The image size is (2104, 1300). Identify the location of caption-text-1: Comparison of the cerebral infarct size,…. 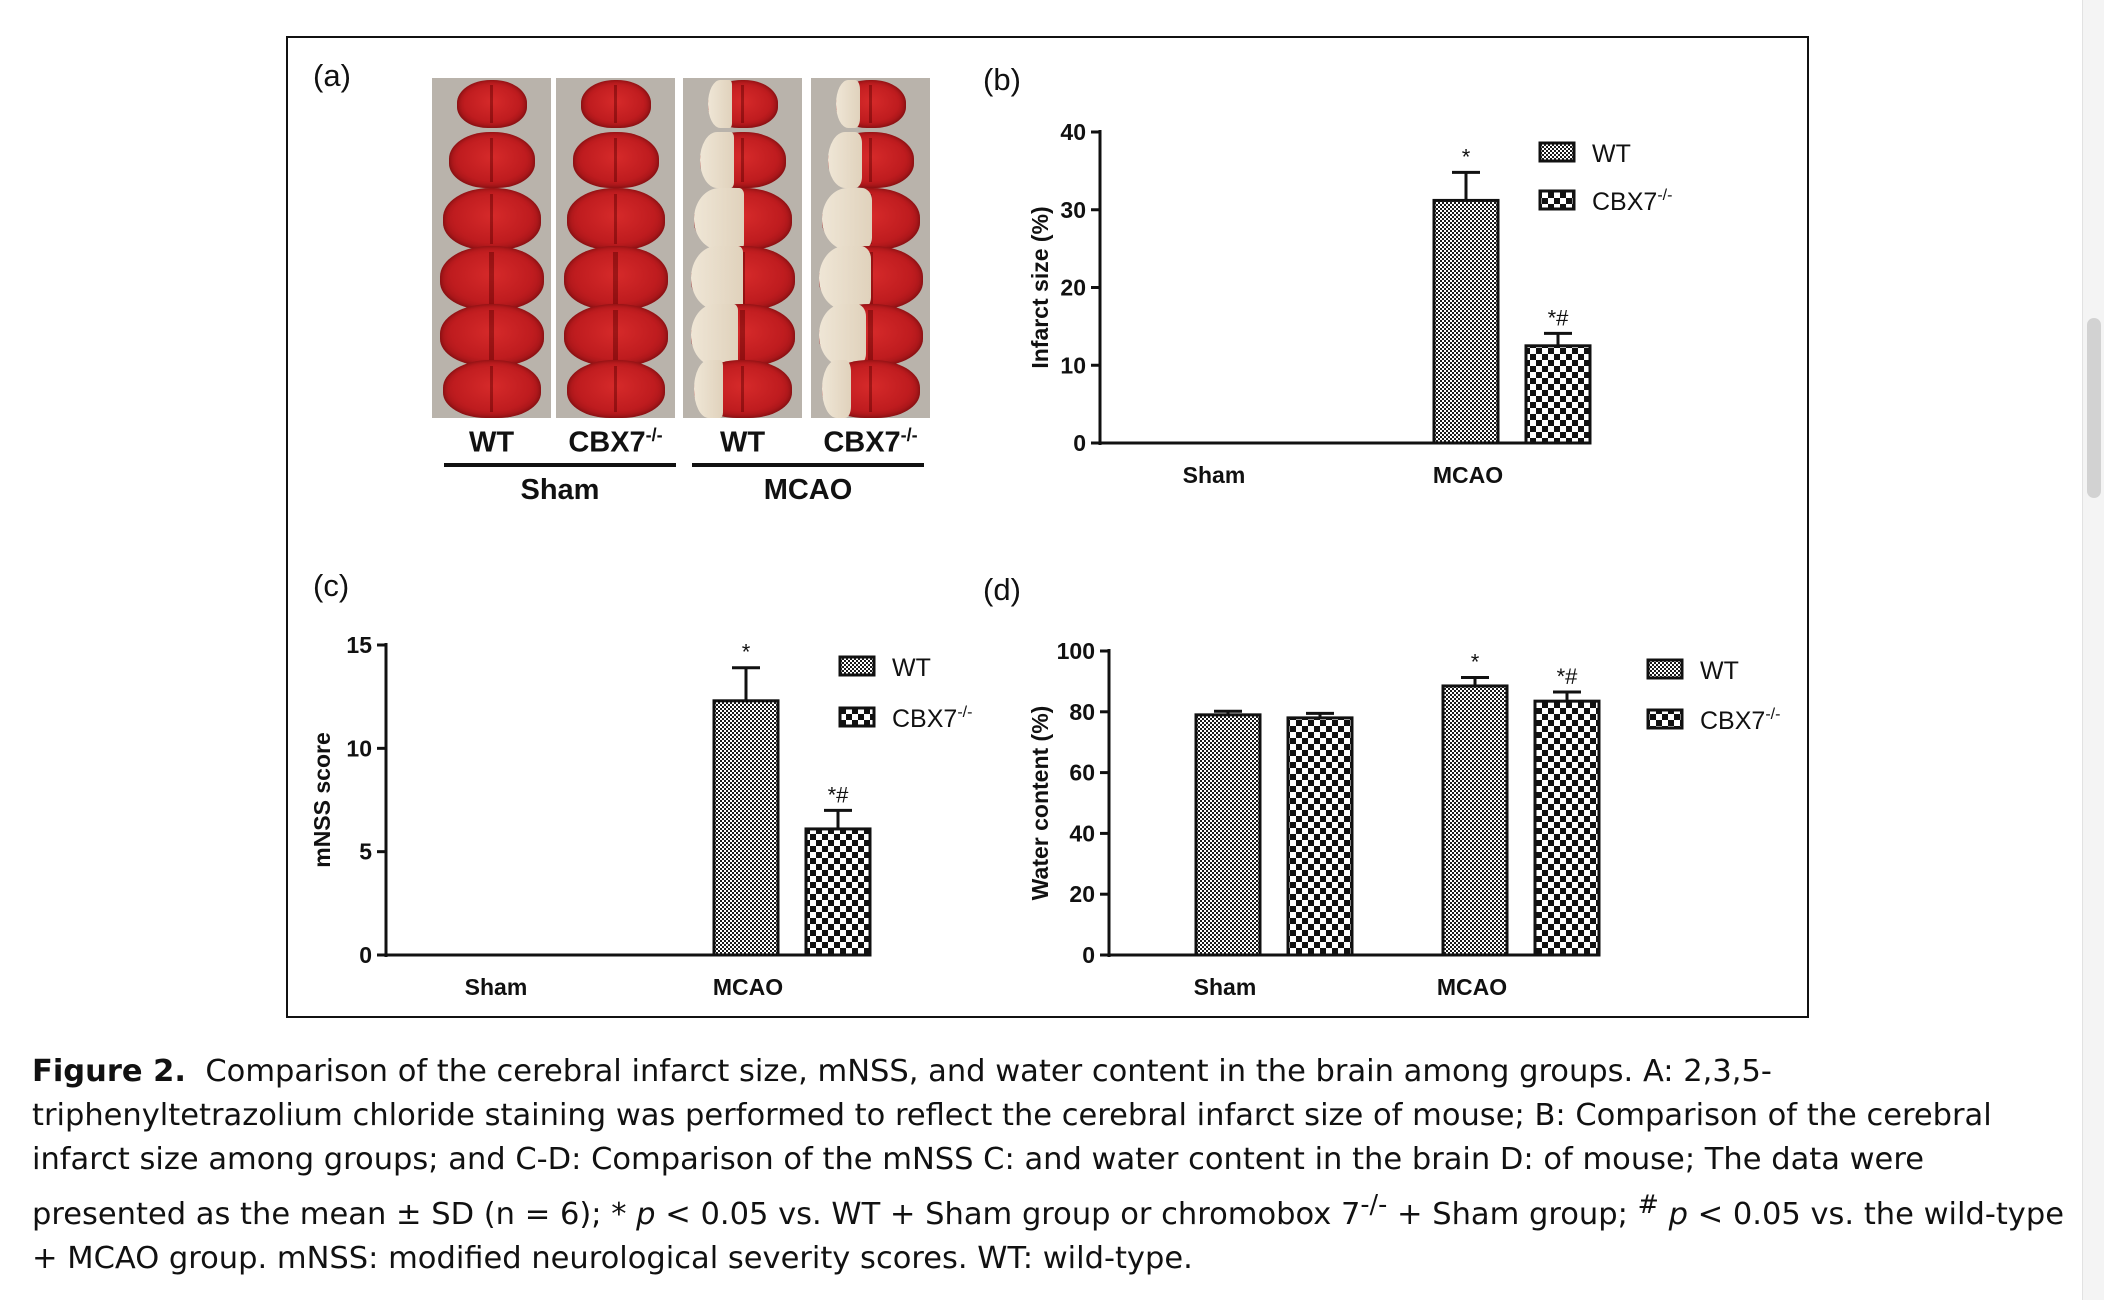
(1012, 1143).